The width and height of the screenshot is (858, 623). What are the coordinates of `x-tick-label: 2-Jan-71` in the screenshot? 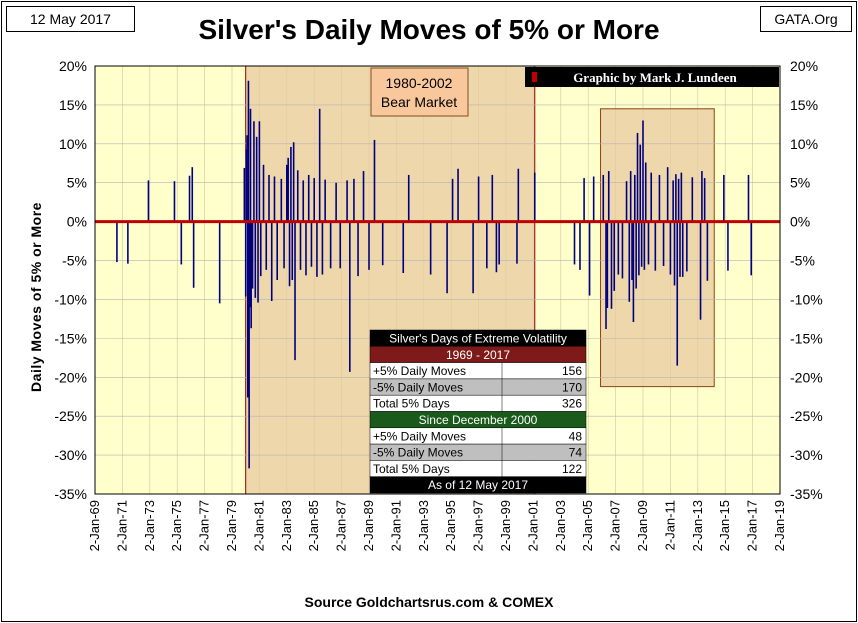 It's located at (121, 525).